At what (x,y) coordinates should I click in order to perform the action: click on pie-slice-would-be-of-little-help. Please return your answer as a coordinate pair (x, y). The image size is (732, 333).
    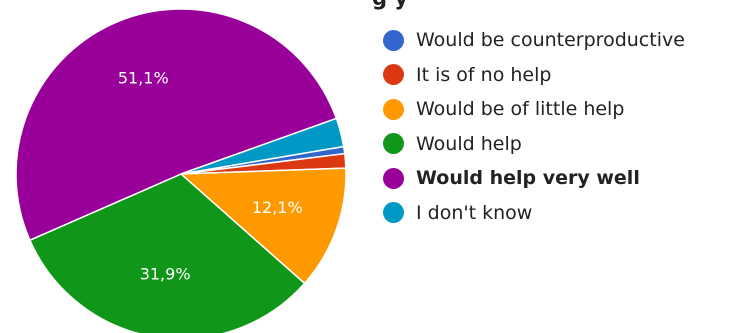
    Looking at the image, I should click on (263, 226).